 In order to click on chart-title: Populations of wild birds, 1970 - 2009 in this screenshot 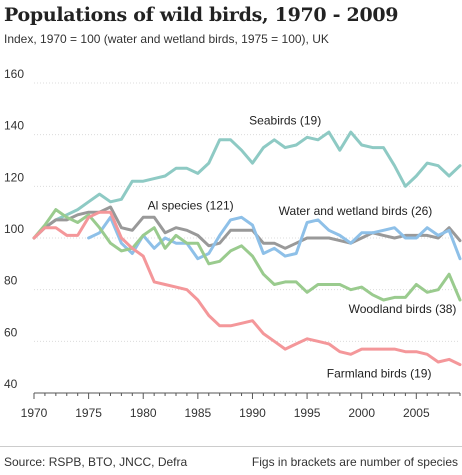, I will do `click(201, 15)`.